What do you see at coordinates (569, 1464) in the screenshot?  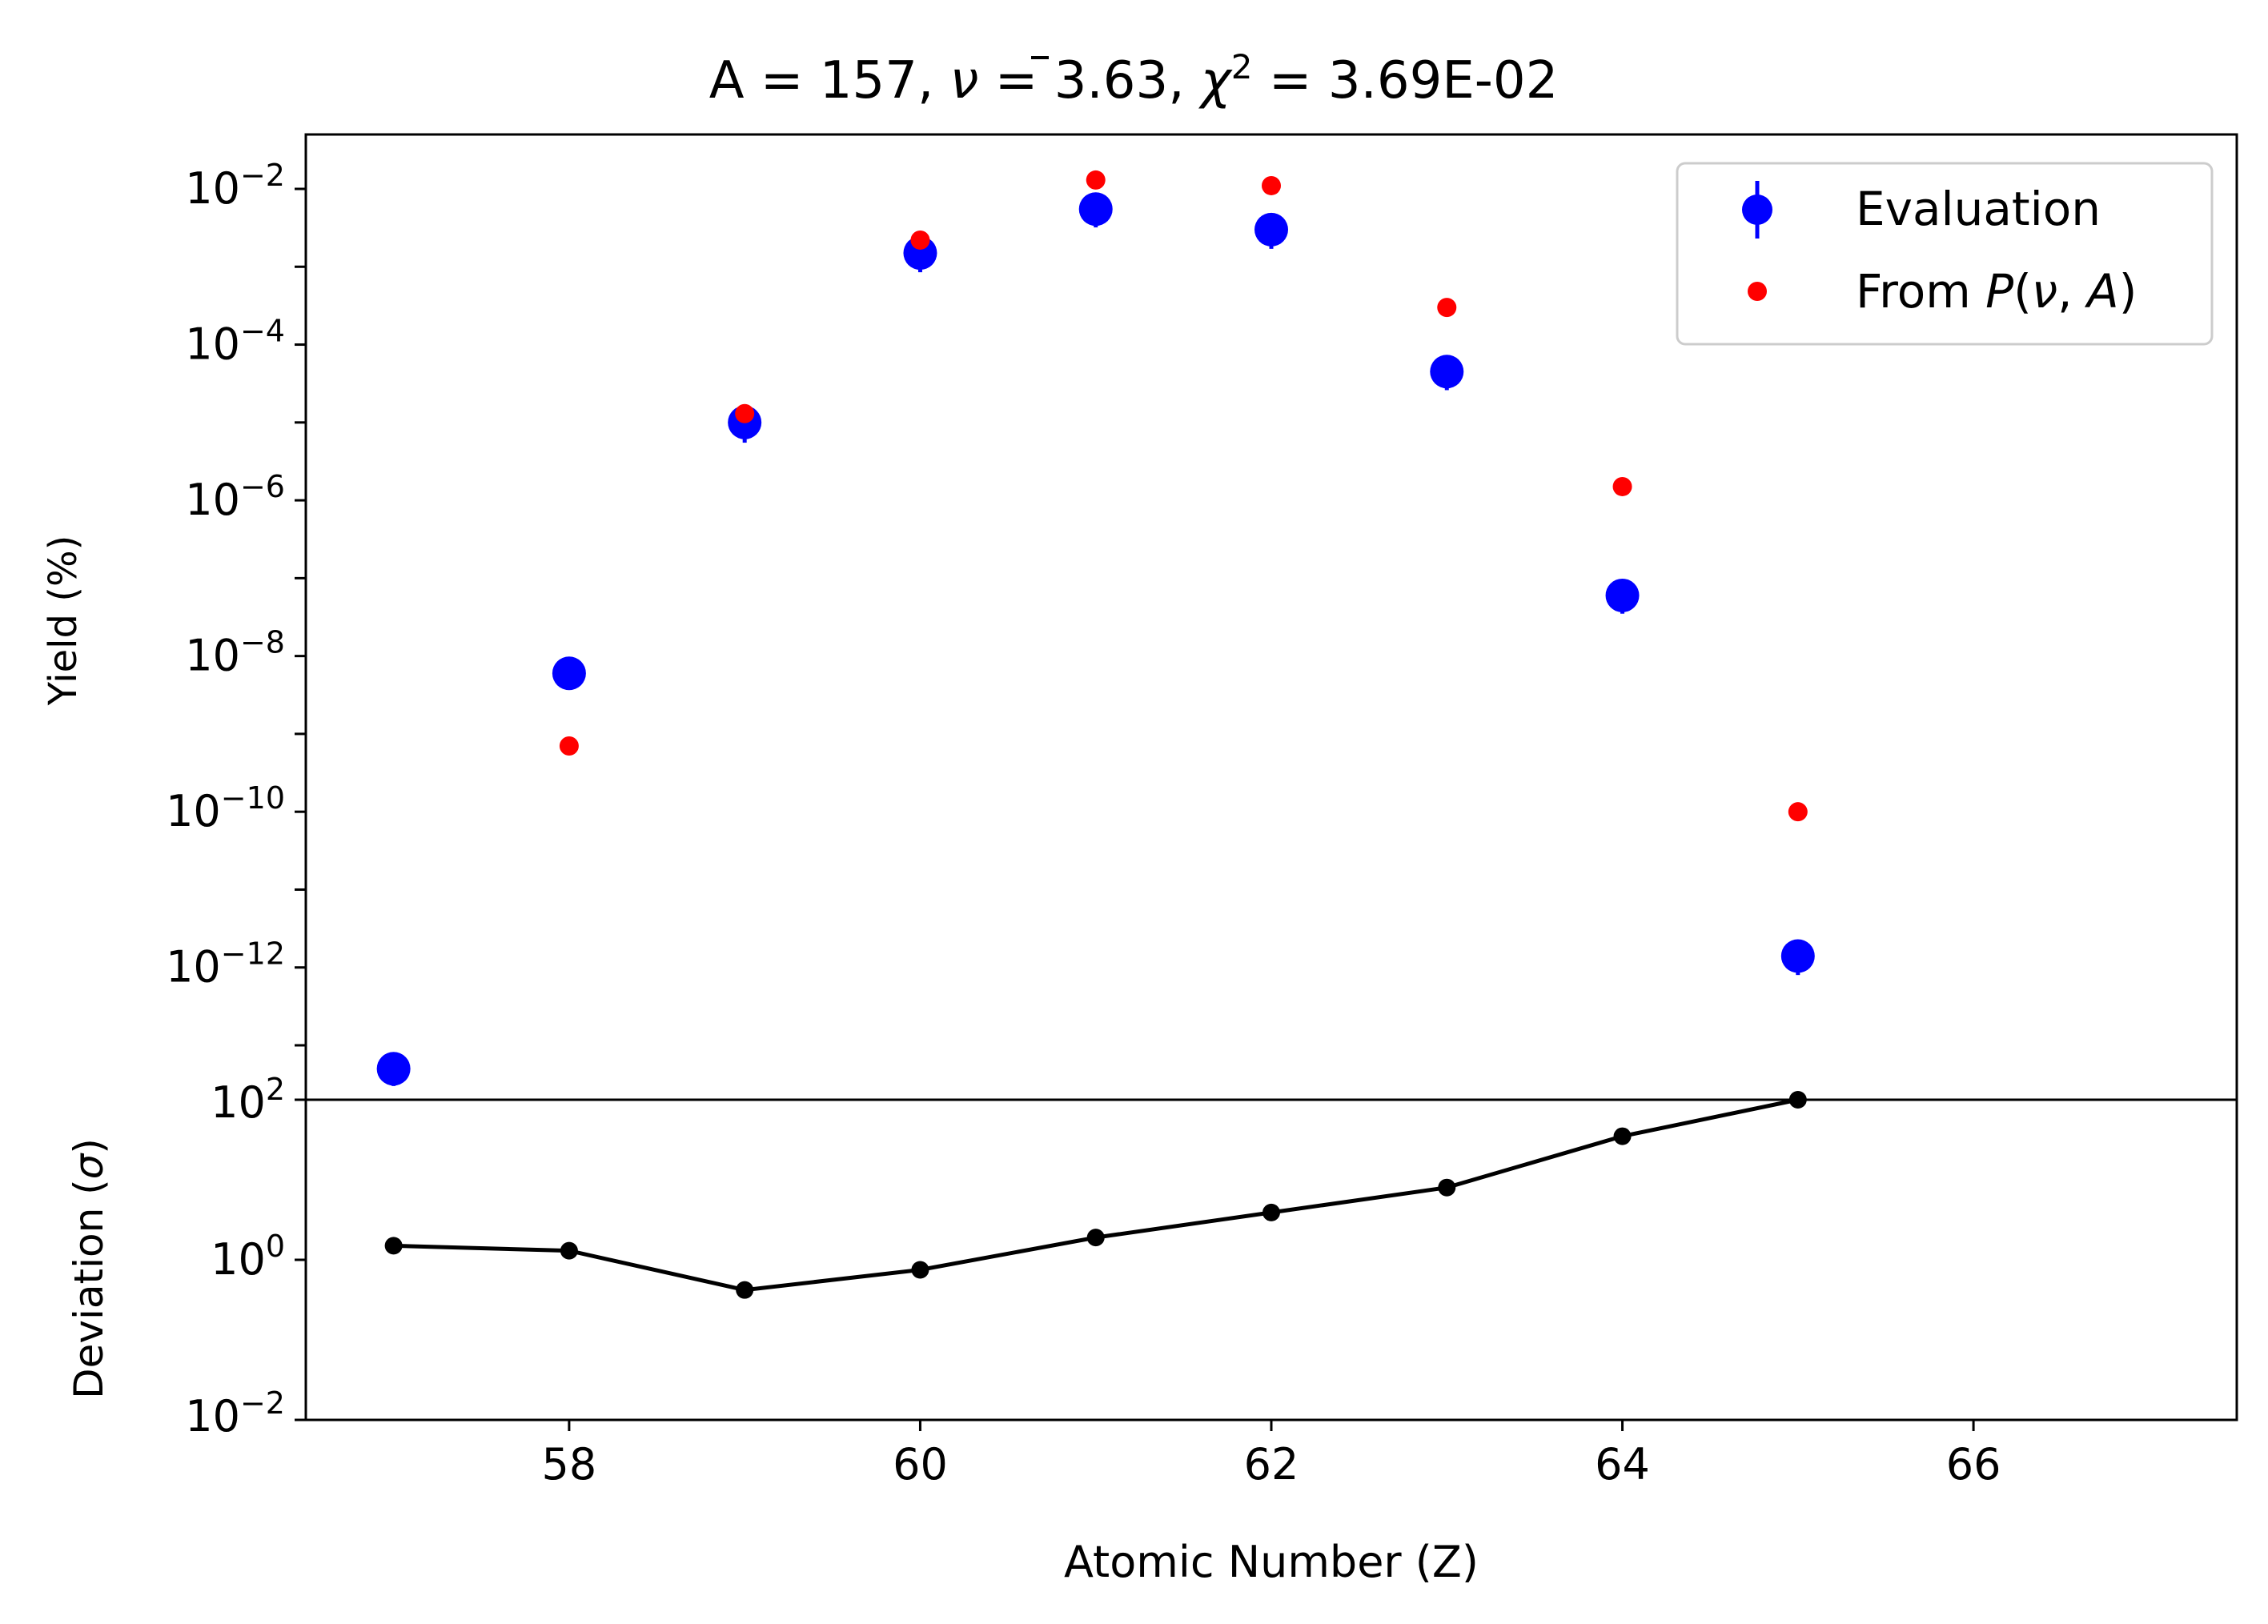 I see `x-tick-label: 58` at bounding box center [569, 1464].